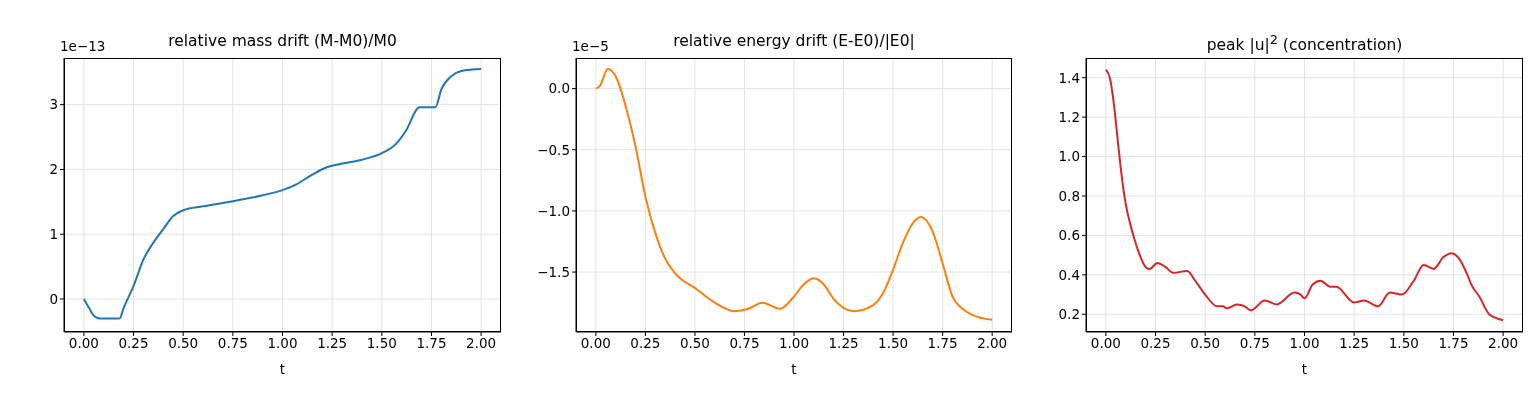  I want to click on y-tick-label: 0.6, so click(1069, 235).